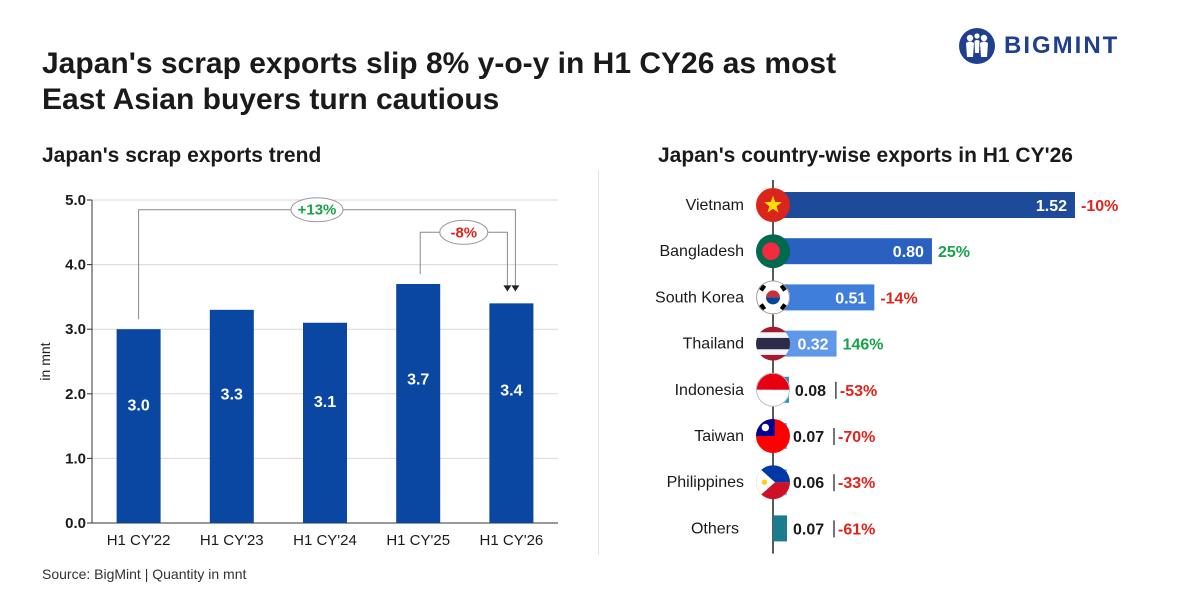 The width and height of the screenshot is (1200, 600). What do you see at coordinates (418, 379) in the screenshot?
I see `bar-value-label: 3.7` at bounding box center [418, 379].